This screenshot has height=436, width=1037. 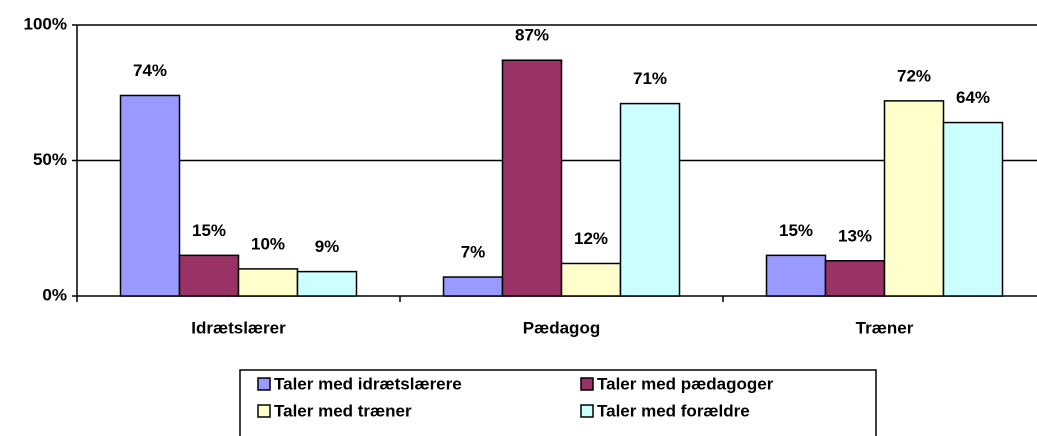 What do you see at coordinates (855, 235) in the screenshot?
I see `data-label: 13%` at bounding box center [855, 235].